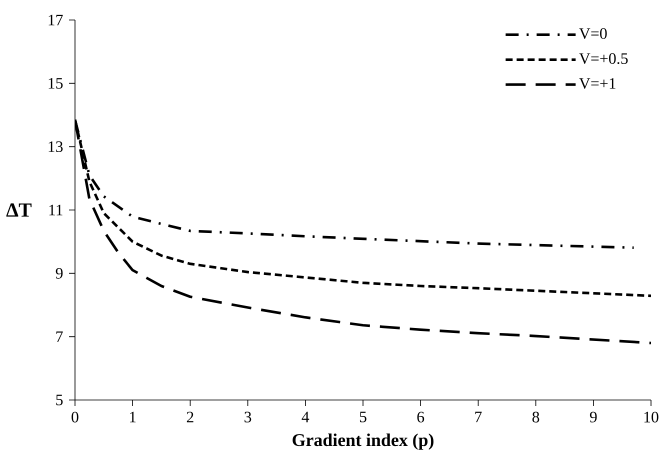  I want to click on y-tick-label: 7, so click(59, 336).